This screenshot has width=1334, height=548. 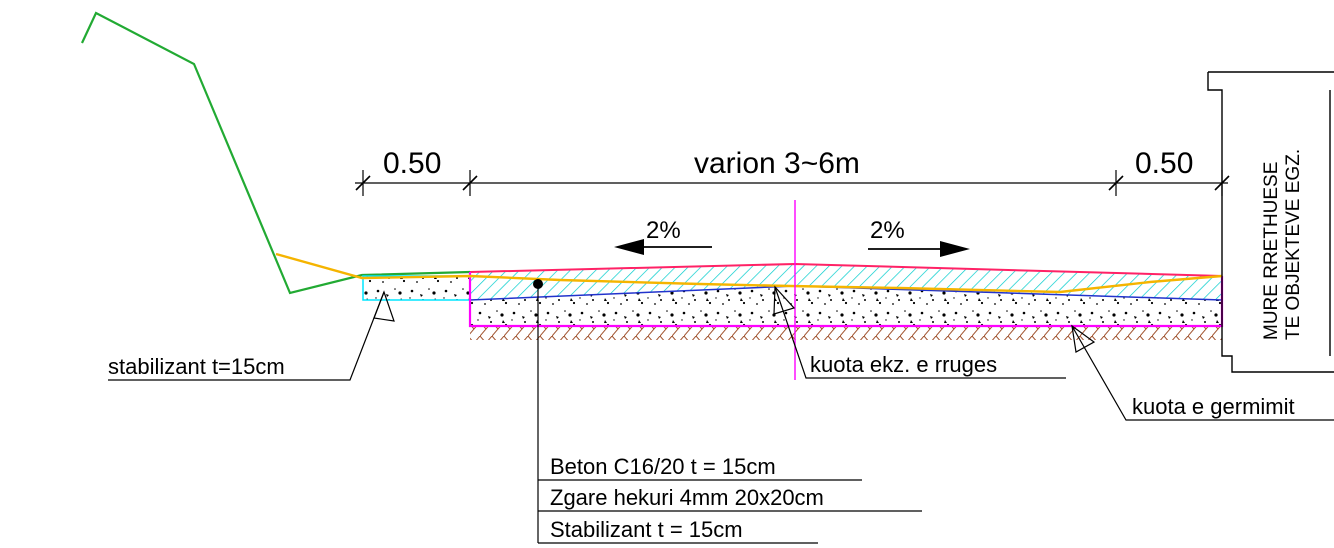 What do you see at coordinates (887, 230) in the screenshot?
I see `slope-right-label: 2%` at bounding box center [887, 230].